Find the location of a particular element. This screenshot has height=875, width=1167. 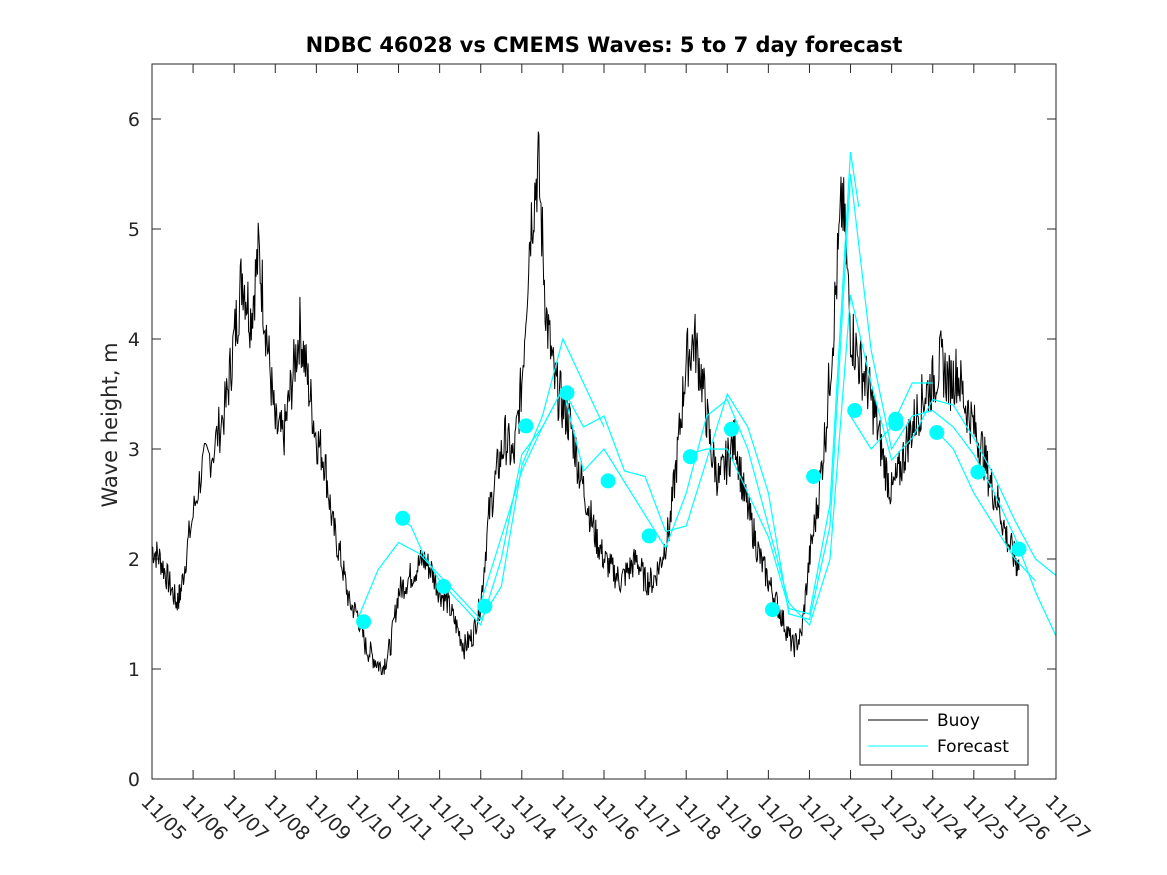

y-tick-label: 3 is located at coordinates (134, 450).